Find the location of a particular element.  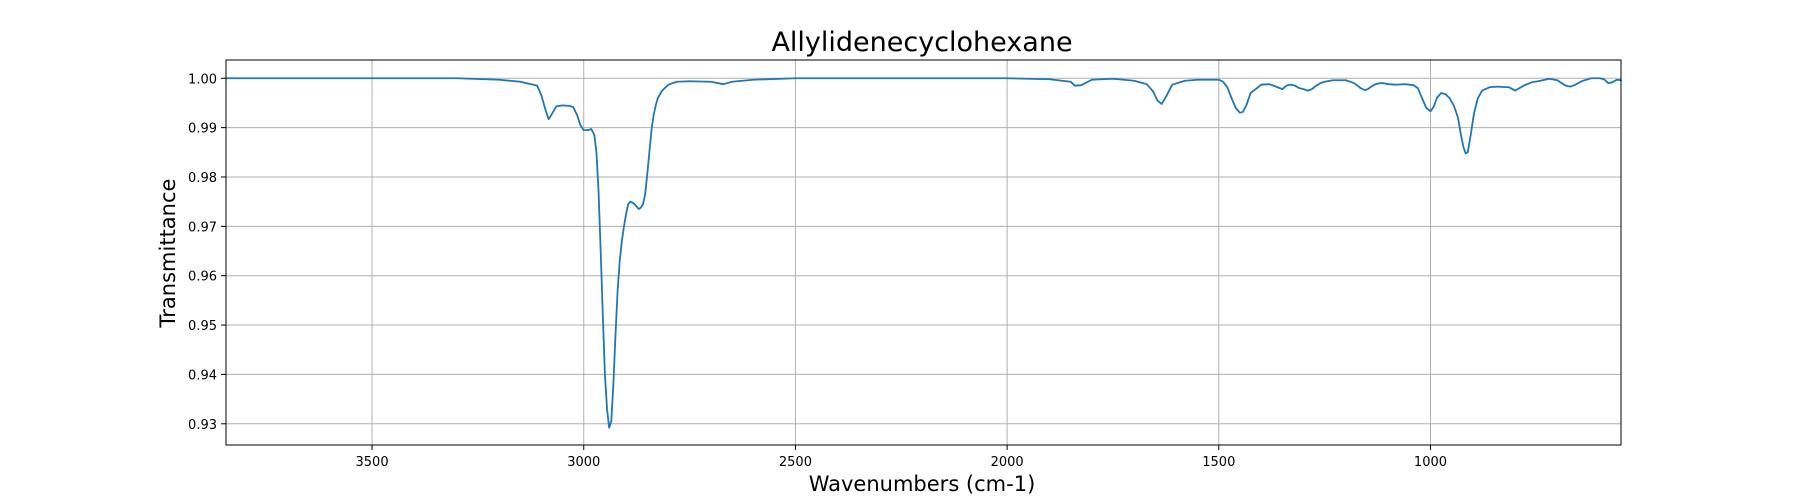

y-tick-label: 0.93 is located at coordinates (202, 425).